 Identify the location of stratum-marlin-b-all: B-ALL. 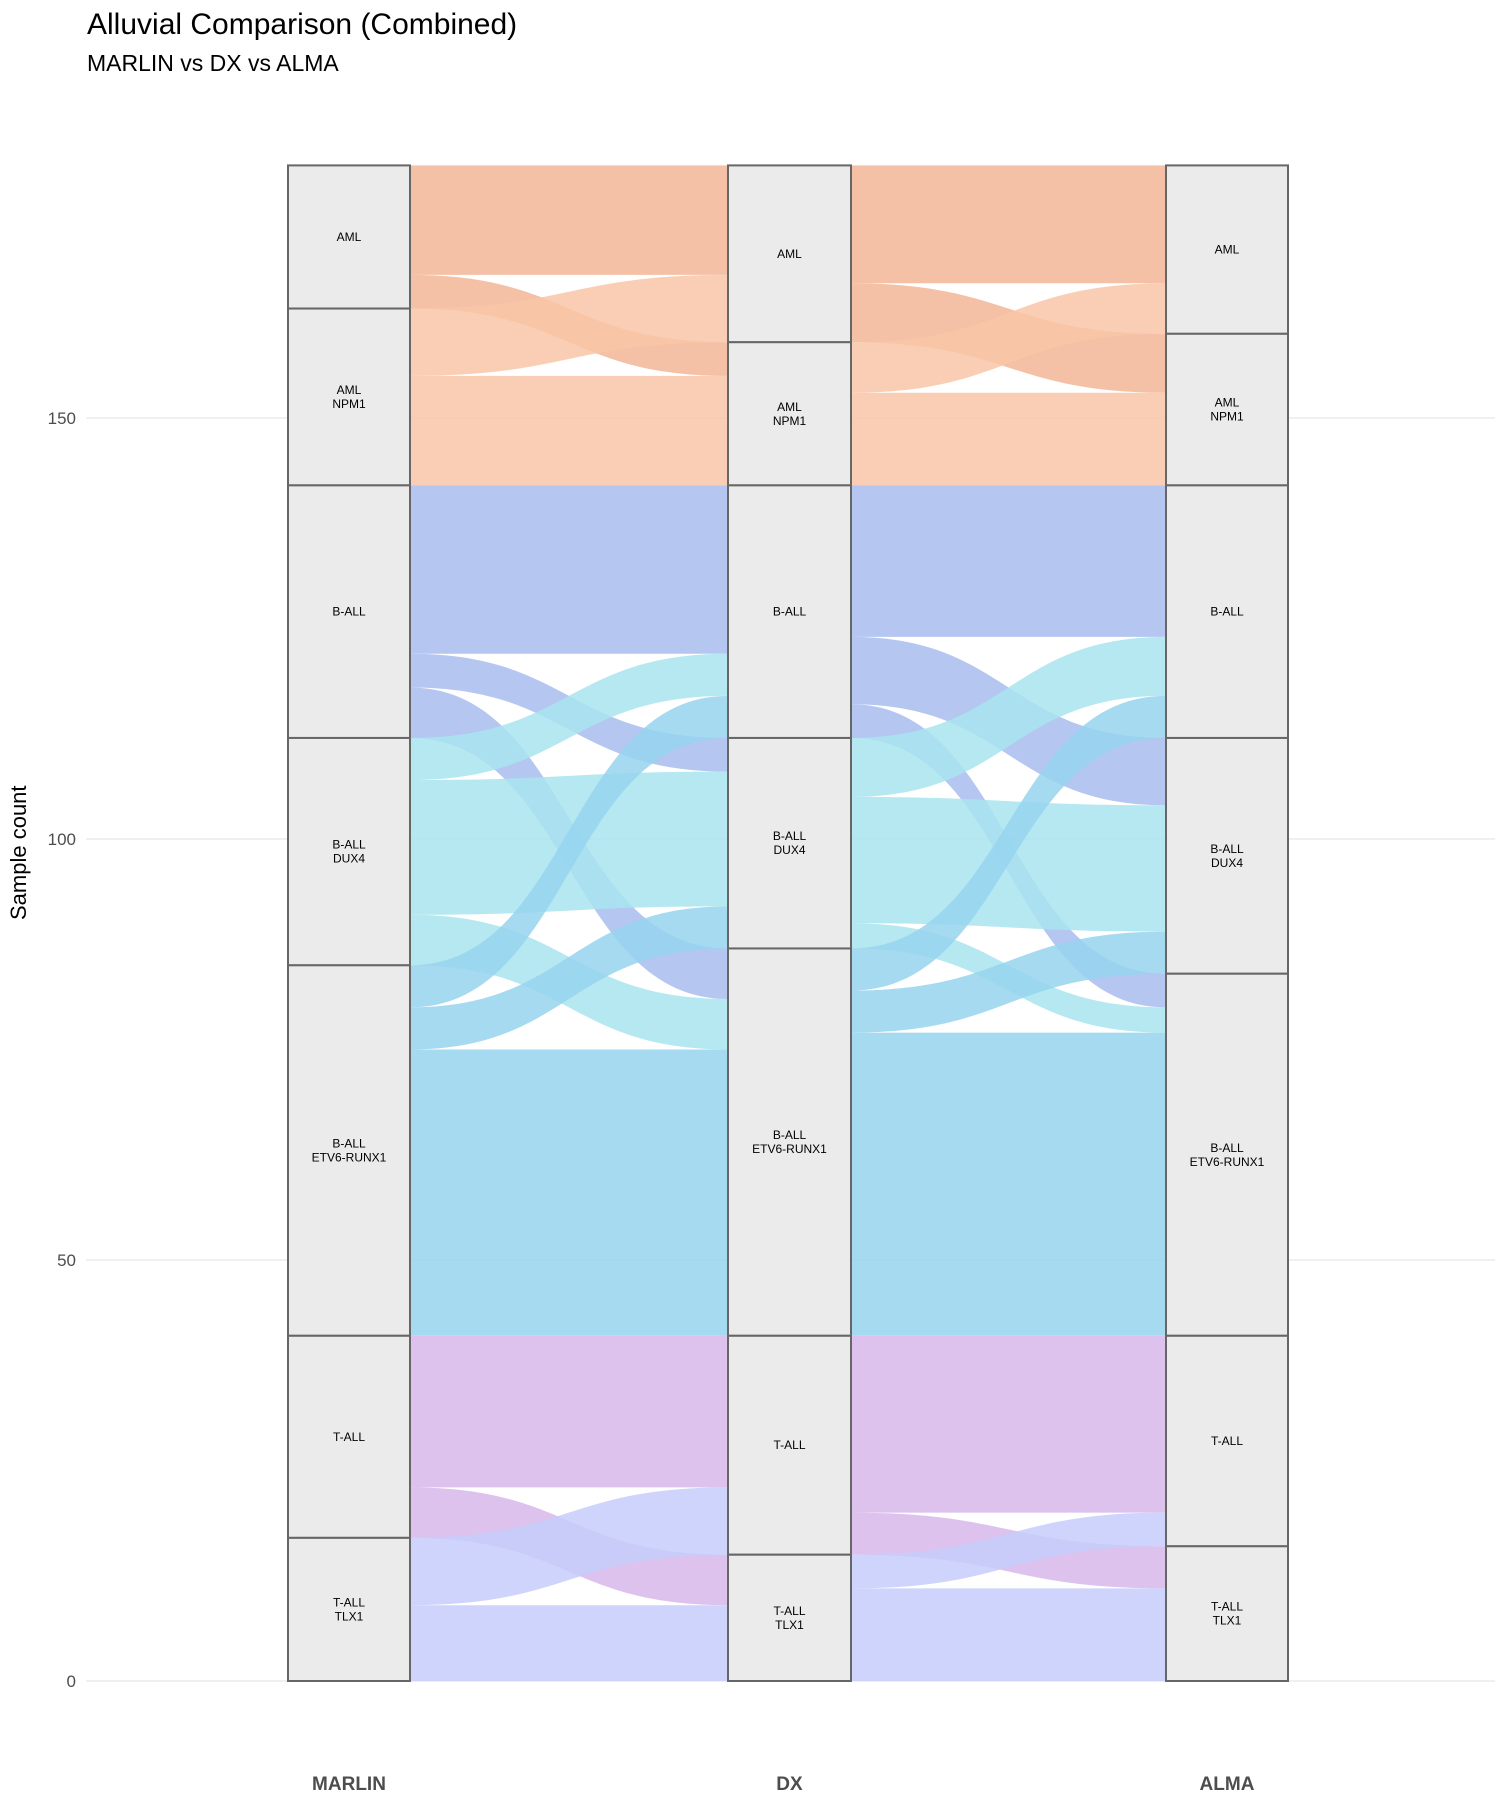
(349, 611).